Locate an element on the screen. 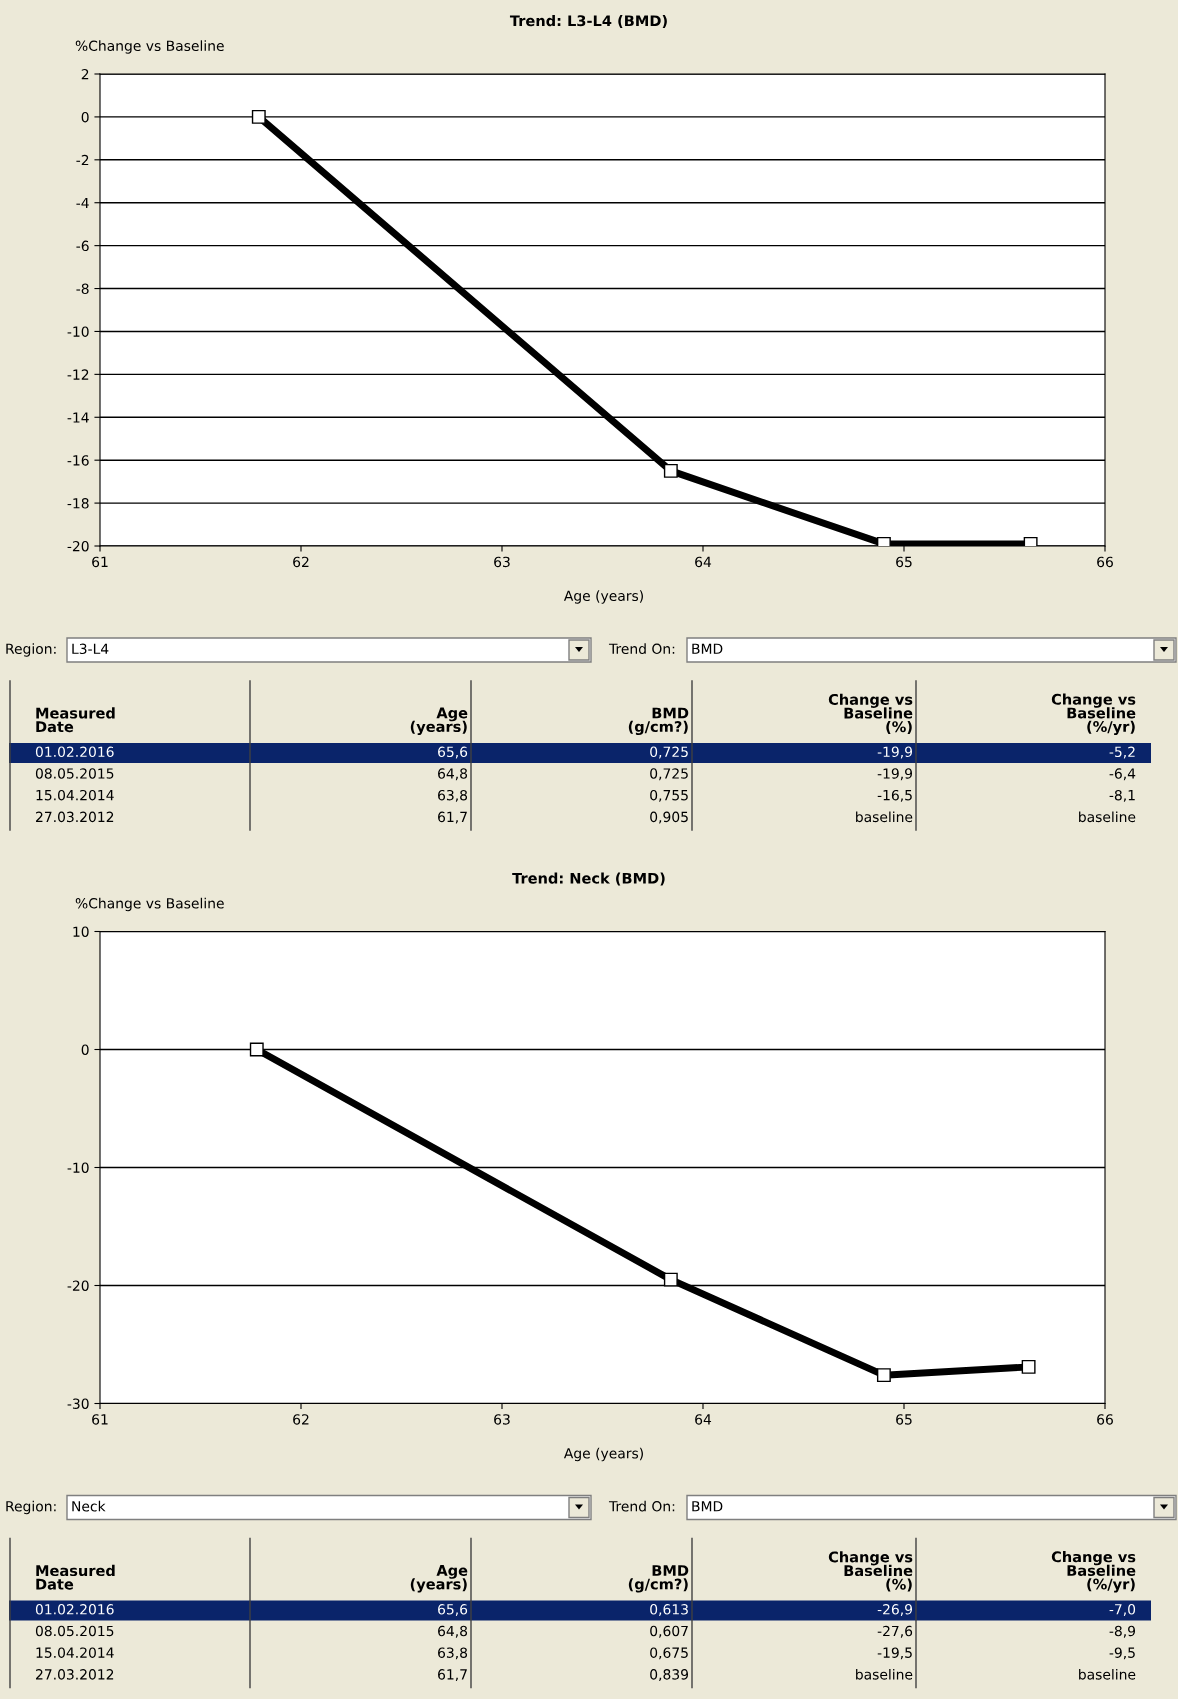  y-tick-label: -8 is located at coordinates (82, 289).